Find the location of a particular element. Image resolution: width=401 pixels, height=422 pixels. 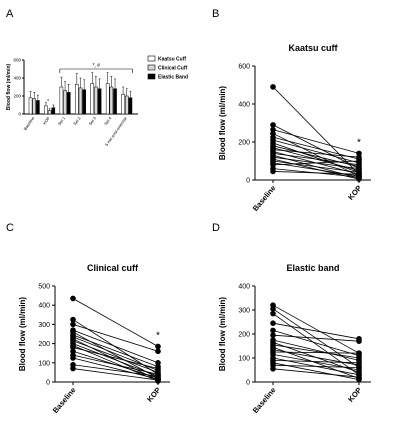

panel-d-x-tick-label: KOP is located at coordinates (354, 395).